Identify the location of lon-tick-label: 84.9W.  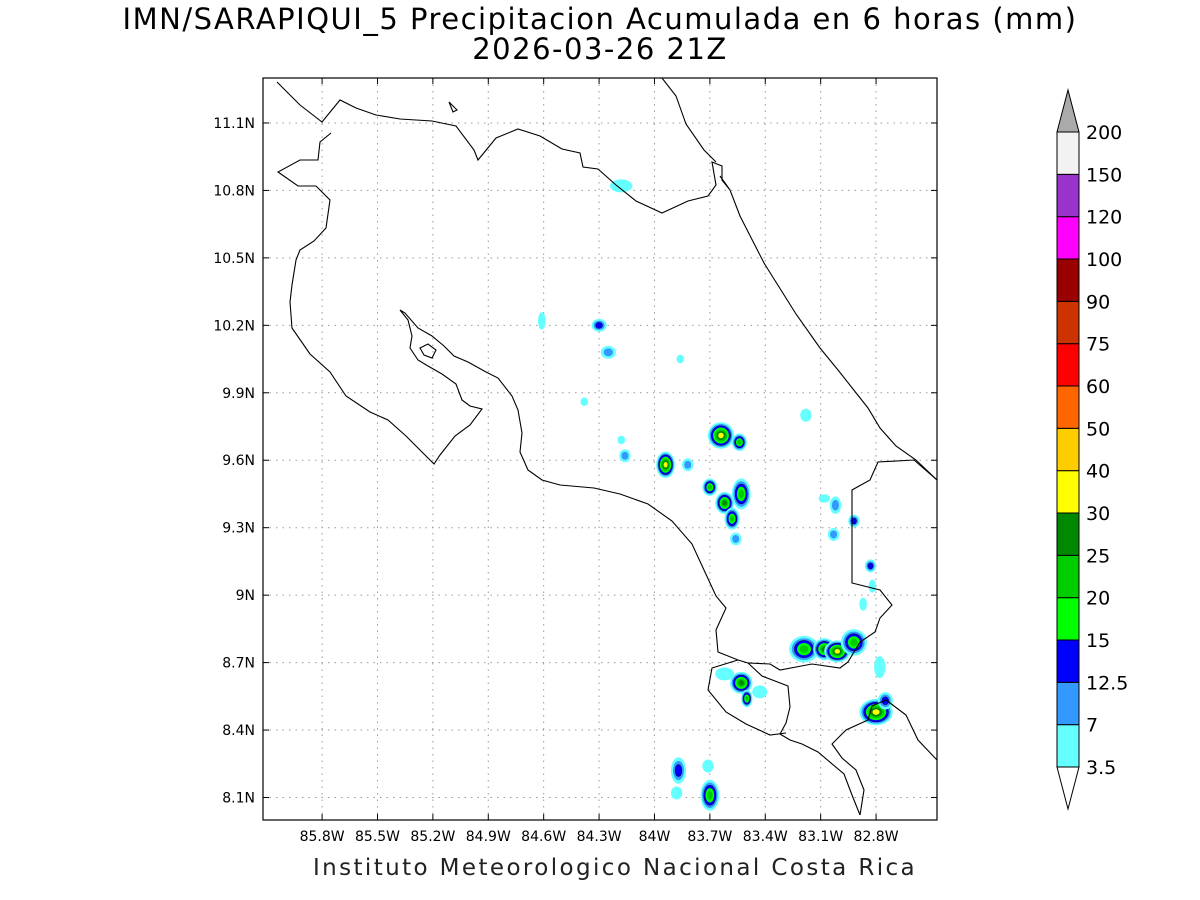
(488, 837).